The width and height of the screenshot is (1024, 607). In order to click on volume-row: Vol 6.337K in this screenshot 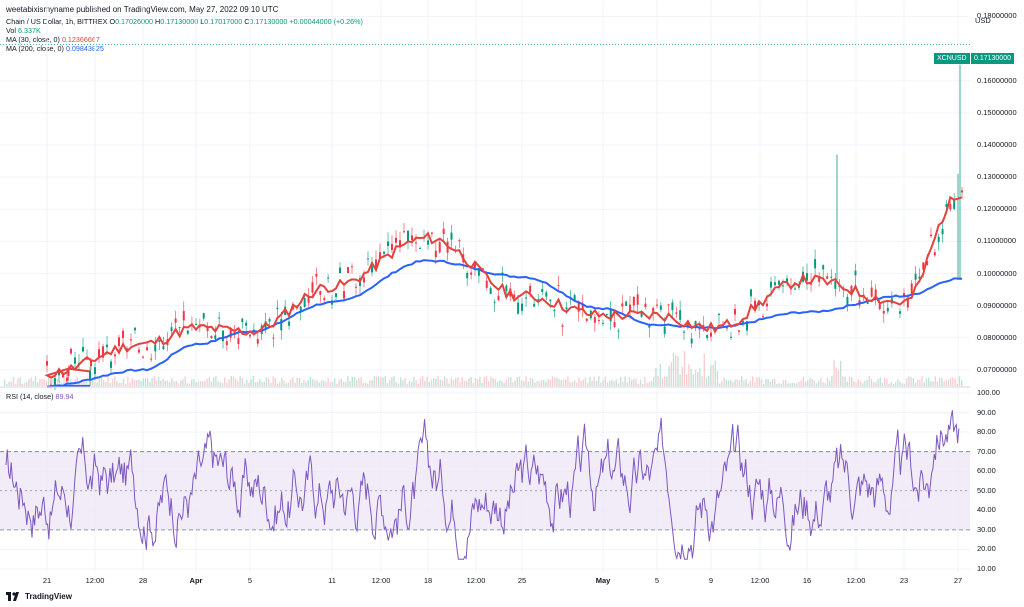, I will do `click(184, 30)`.